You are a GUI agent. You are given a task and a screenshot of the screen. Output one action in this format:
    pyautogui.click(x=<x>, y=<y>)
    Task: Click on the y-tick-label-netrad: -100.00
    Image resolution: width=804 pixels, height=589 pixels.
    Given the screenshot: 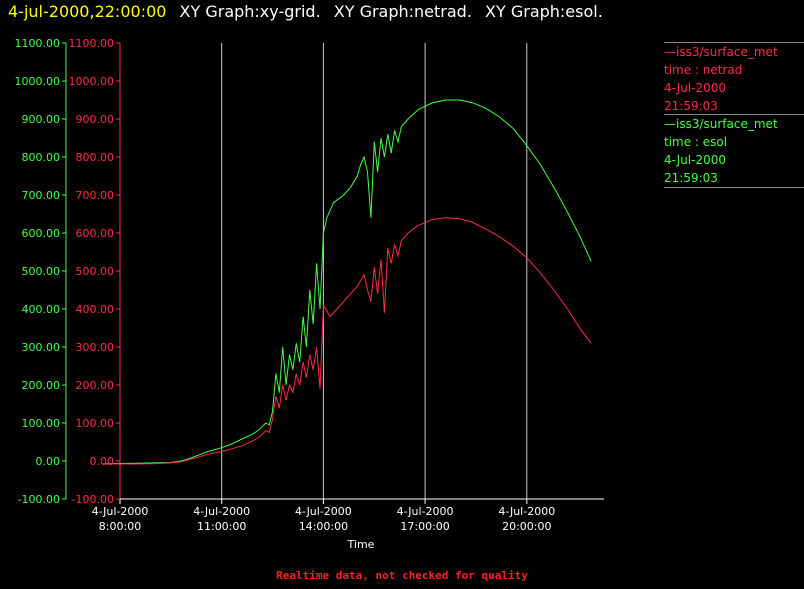 What is the action you would take?
    pyautogui.click(x=93, y=499)
    